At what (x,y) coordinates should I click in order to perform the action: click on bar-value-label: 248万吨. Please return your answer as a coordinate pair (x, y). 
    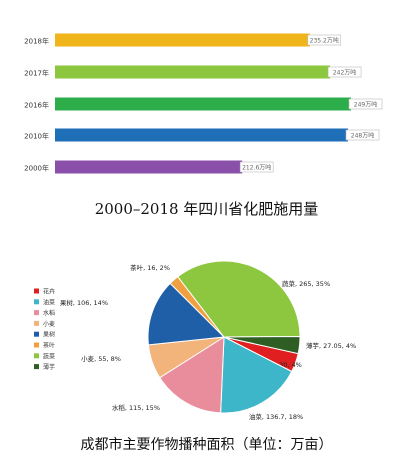
    Looking at the image, I should click on (362, 136).